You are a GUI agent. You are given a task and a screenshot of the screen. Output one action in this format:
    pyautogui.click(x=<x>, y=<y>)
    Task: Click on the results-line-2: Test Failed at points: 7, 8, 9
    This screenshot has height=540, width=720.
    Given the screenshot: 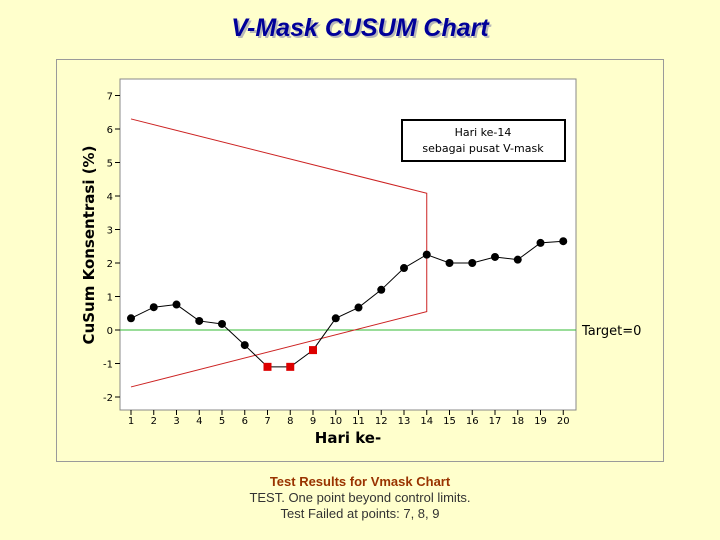 What is the action you would take?
    pyautogui.click(x=360, y=513)
    